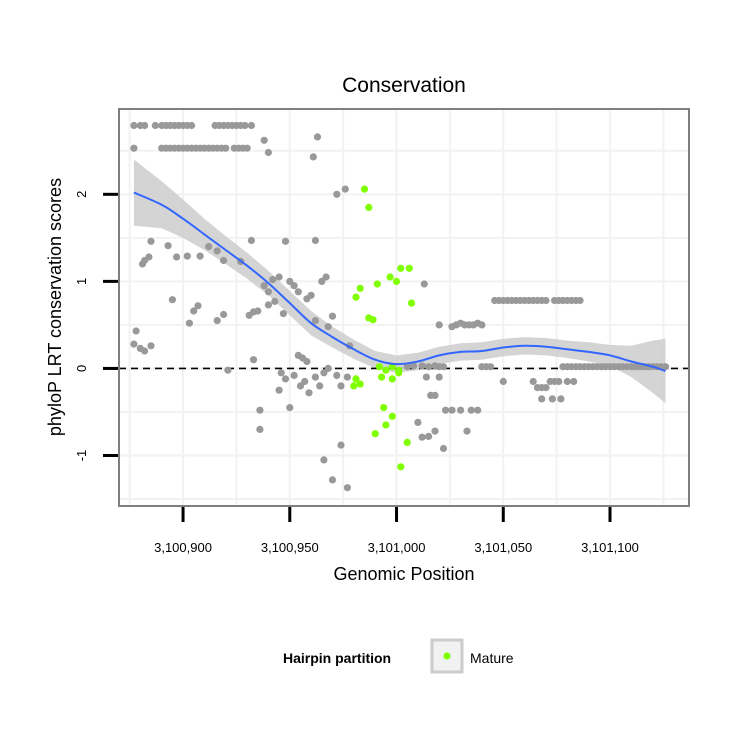 This screenshot has width=750, height=750. Describe the element at coordinates (337, 658) in the screenshot. I see `legend-title: Hairpin partition` at that location.